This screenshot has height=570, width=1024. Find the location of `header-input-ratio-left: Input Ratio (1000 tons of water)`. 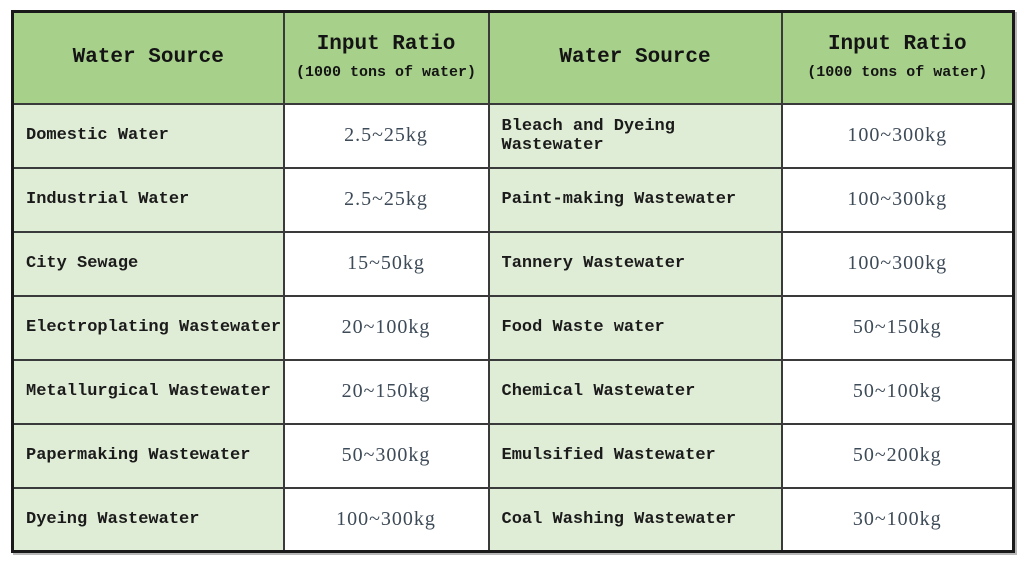

header-input-ratio-left: Input Ratio (1000 tons of water) is located at coordinates (386, 57).